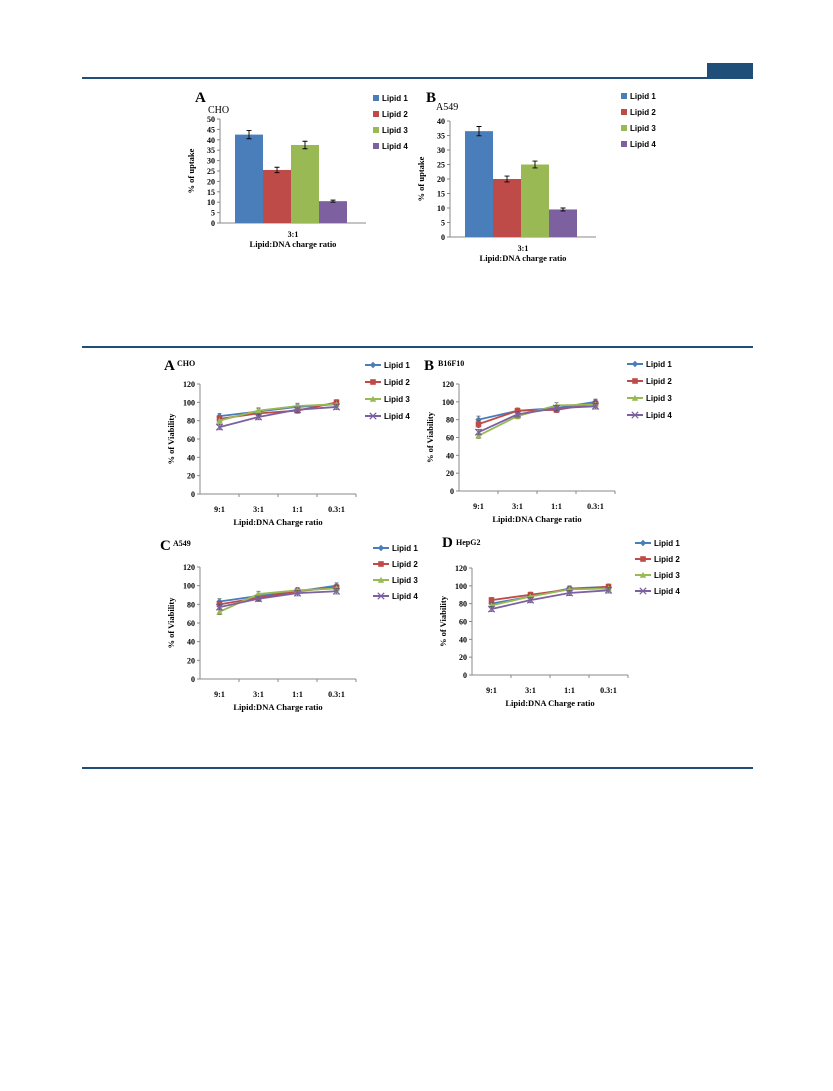  Describe the element at coordinates (186, 363) in the screenshot. I see `viability-panel-a-cell: CHO` at that location.